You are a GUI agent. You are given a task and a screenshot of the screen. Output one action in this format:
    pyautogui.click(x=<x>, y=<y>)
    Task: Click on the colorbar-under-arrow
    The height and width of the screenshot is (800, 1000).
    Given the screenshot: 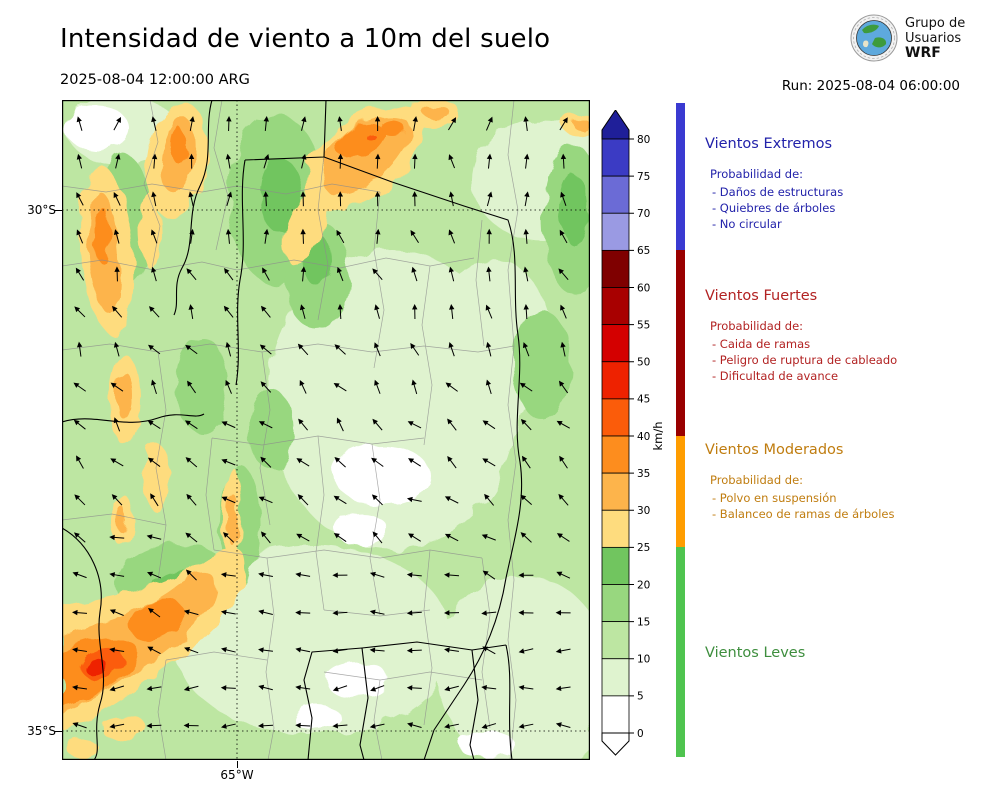 What is the action you would take?
    pyautogui.click(x=615, y=744)
    